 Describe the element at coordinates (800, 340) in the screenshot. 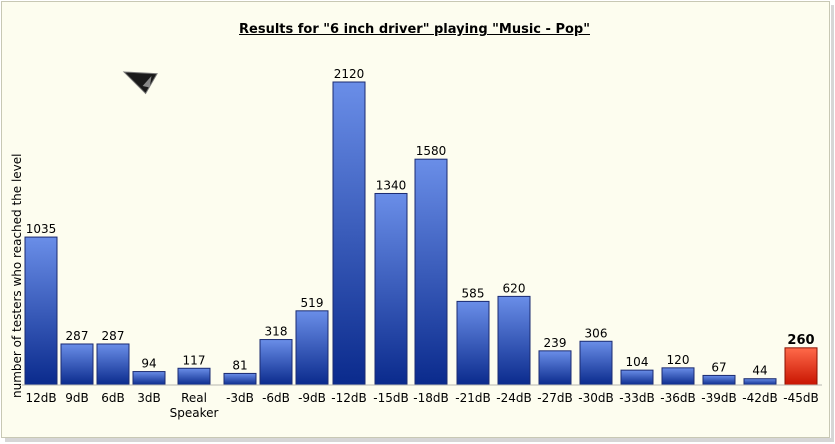

I see `bar-value-label: 260` at that location.